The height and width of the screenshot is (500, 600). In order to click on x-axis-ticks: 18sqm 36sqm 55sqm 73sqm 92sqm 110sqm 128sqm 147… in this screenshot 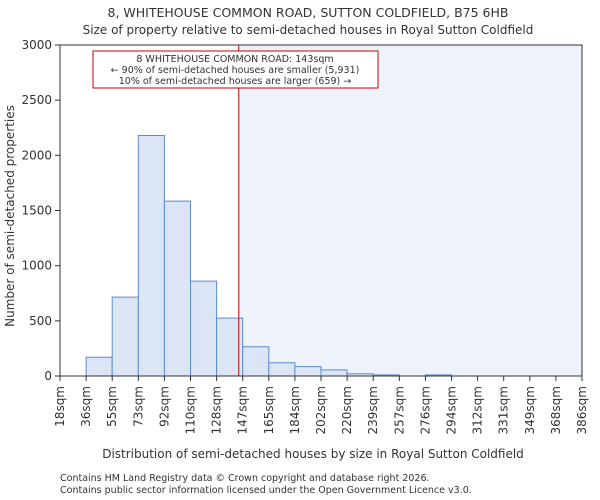, I will do `click(321, 405)`.